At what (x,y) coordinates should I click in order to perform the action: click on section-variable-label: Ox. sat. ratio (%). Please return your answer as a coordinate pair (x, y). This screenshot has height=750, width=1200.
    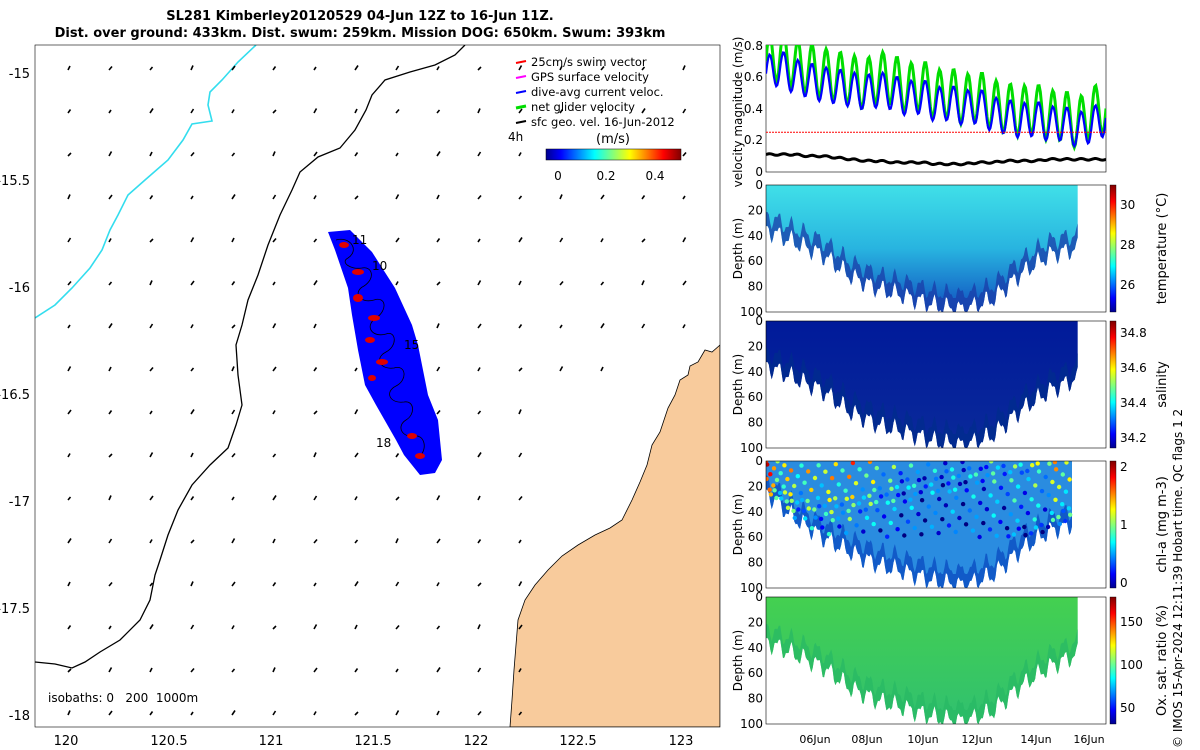
    Looking at the image, I should click on (1162, 660).